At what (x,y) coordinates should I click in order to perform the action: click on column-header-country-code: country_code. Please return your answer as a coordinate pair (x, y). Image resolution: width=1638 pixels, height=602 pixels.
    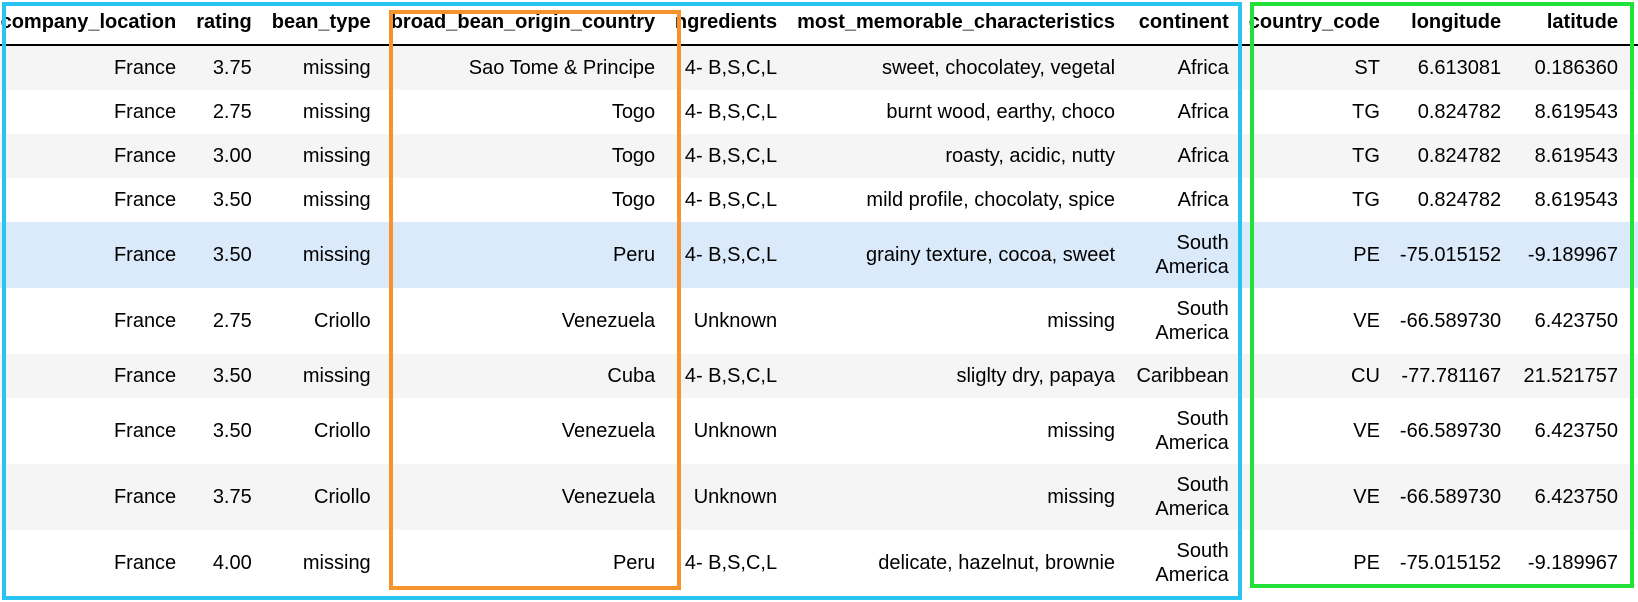
    Looking at the image, I should click on (1324, 23).